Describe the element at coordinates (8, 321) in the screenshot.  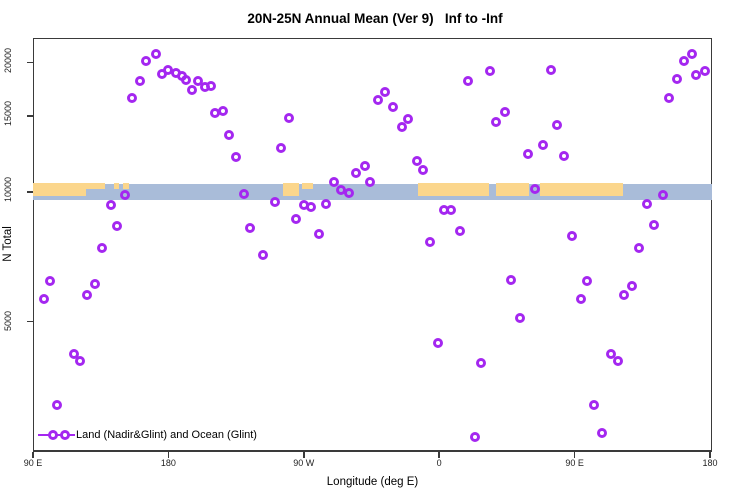
I see `y-tick-label: 5000` at that location.